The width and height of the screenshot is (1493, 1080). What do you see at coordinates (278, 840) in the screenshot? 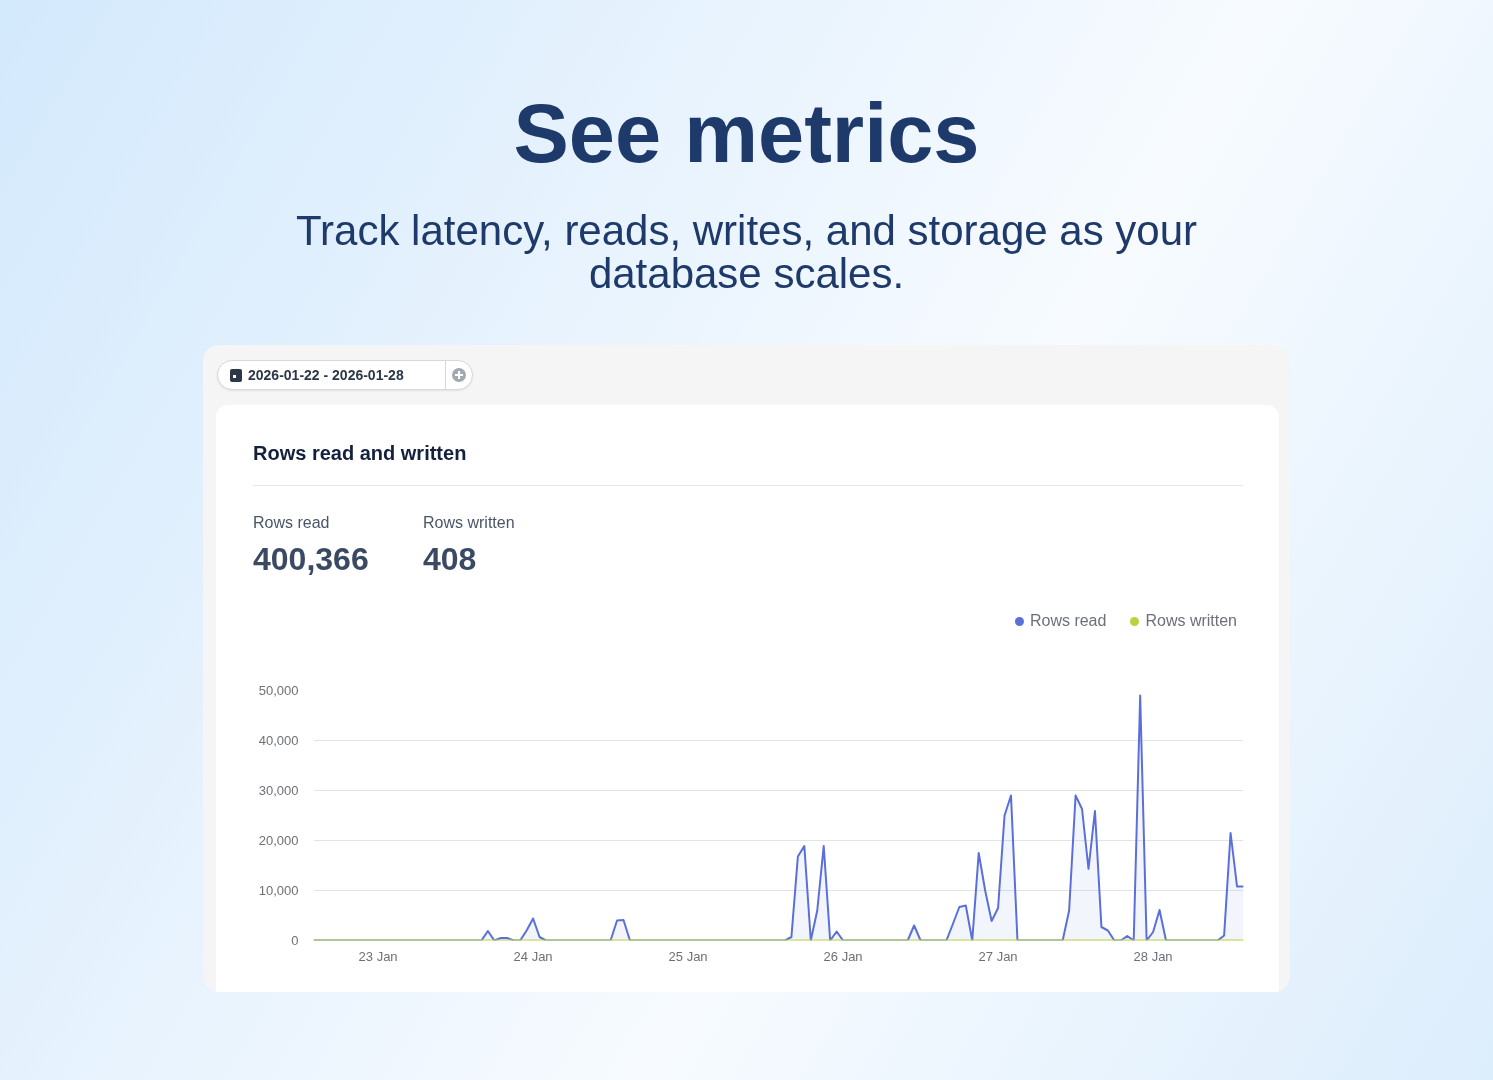
I see `y-tick-label: 20,000` at bounding box center [278, 840].